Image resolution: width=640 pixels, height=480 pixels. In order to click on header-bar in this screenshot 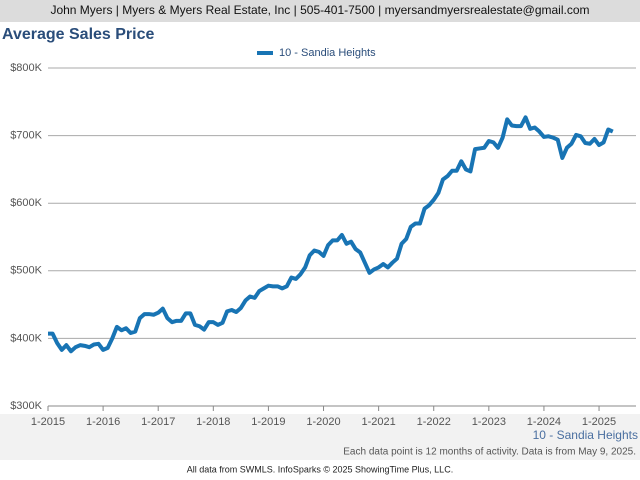, I will do `click(320, 11)`.